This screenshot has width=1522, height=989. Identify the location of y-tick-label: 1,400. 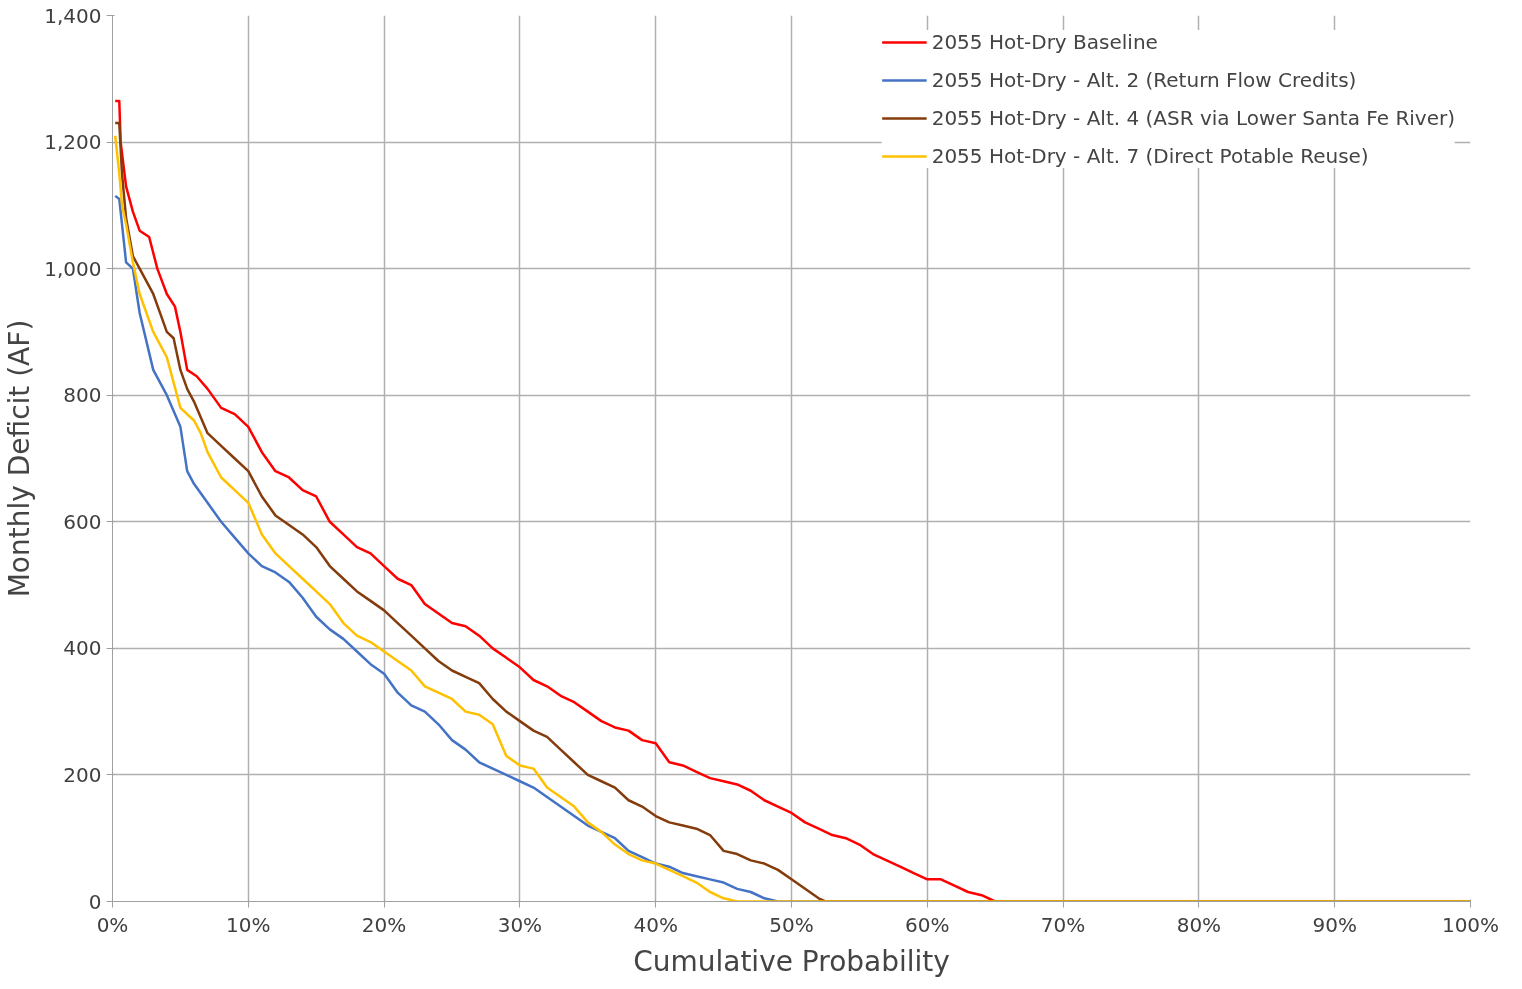
(73, 15).